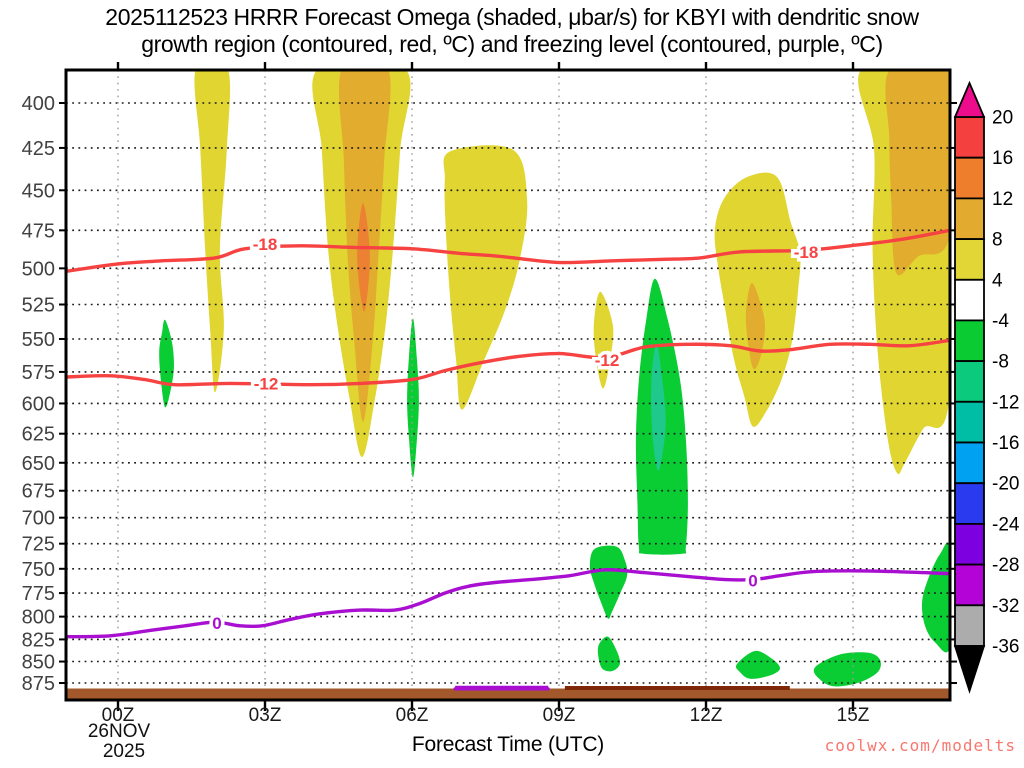 This screenshot has width=1024, height=768. I want to click on terrain-accent, so click(677, 688).